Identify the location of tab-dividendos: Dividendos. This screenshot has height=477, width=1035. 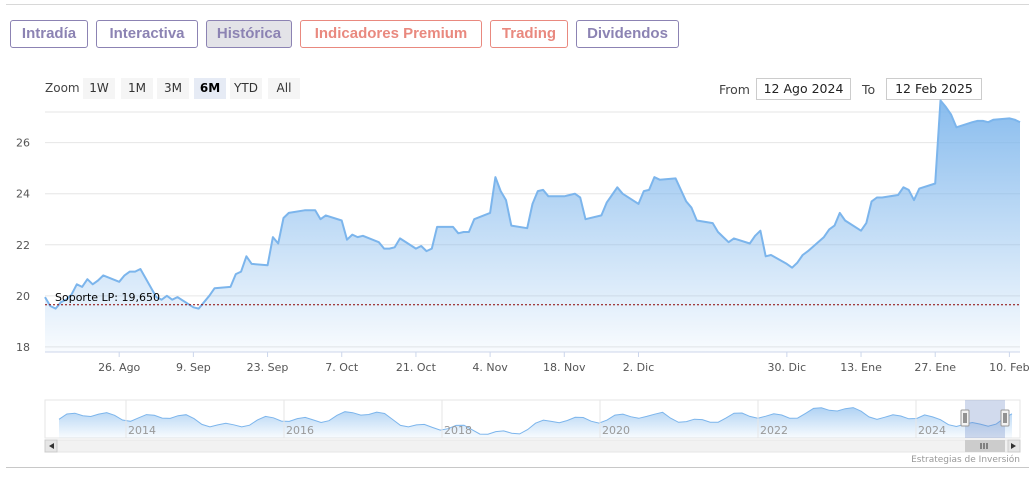
(627, 34).